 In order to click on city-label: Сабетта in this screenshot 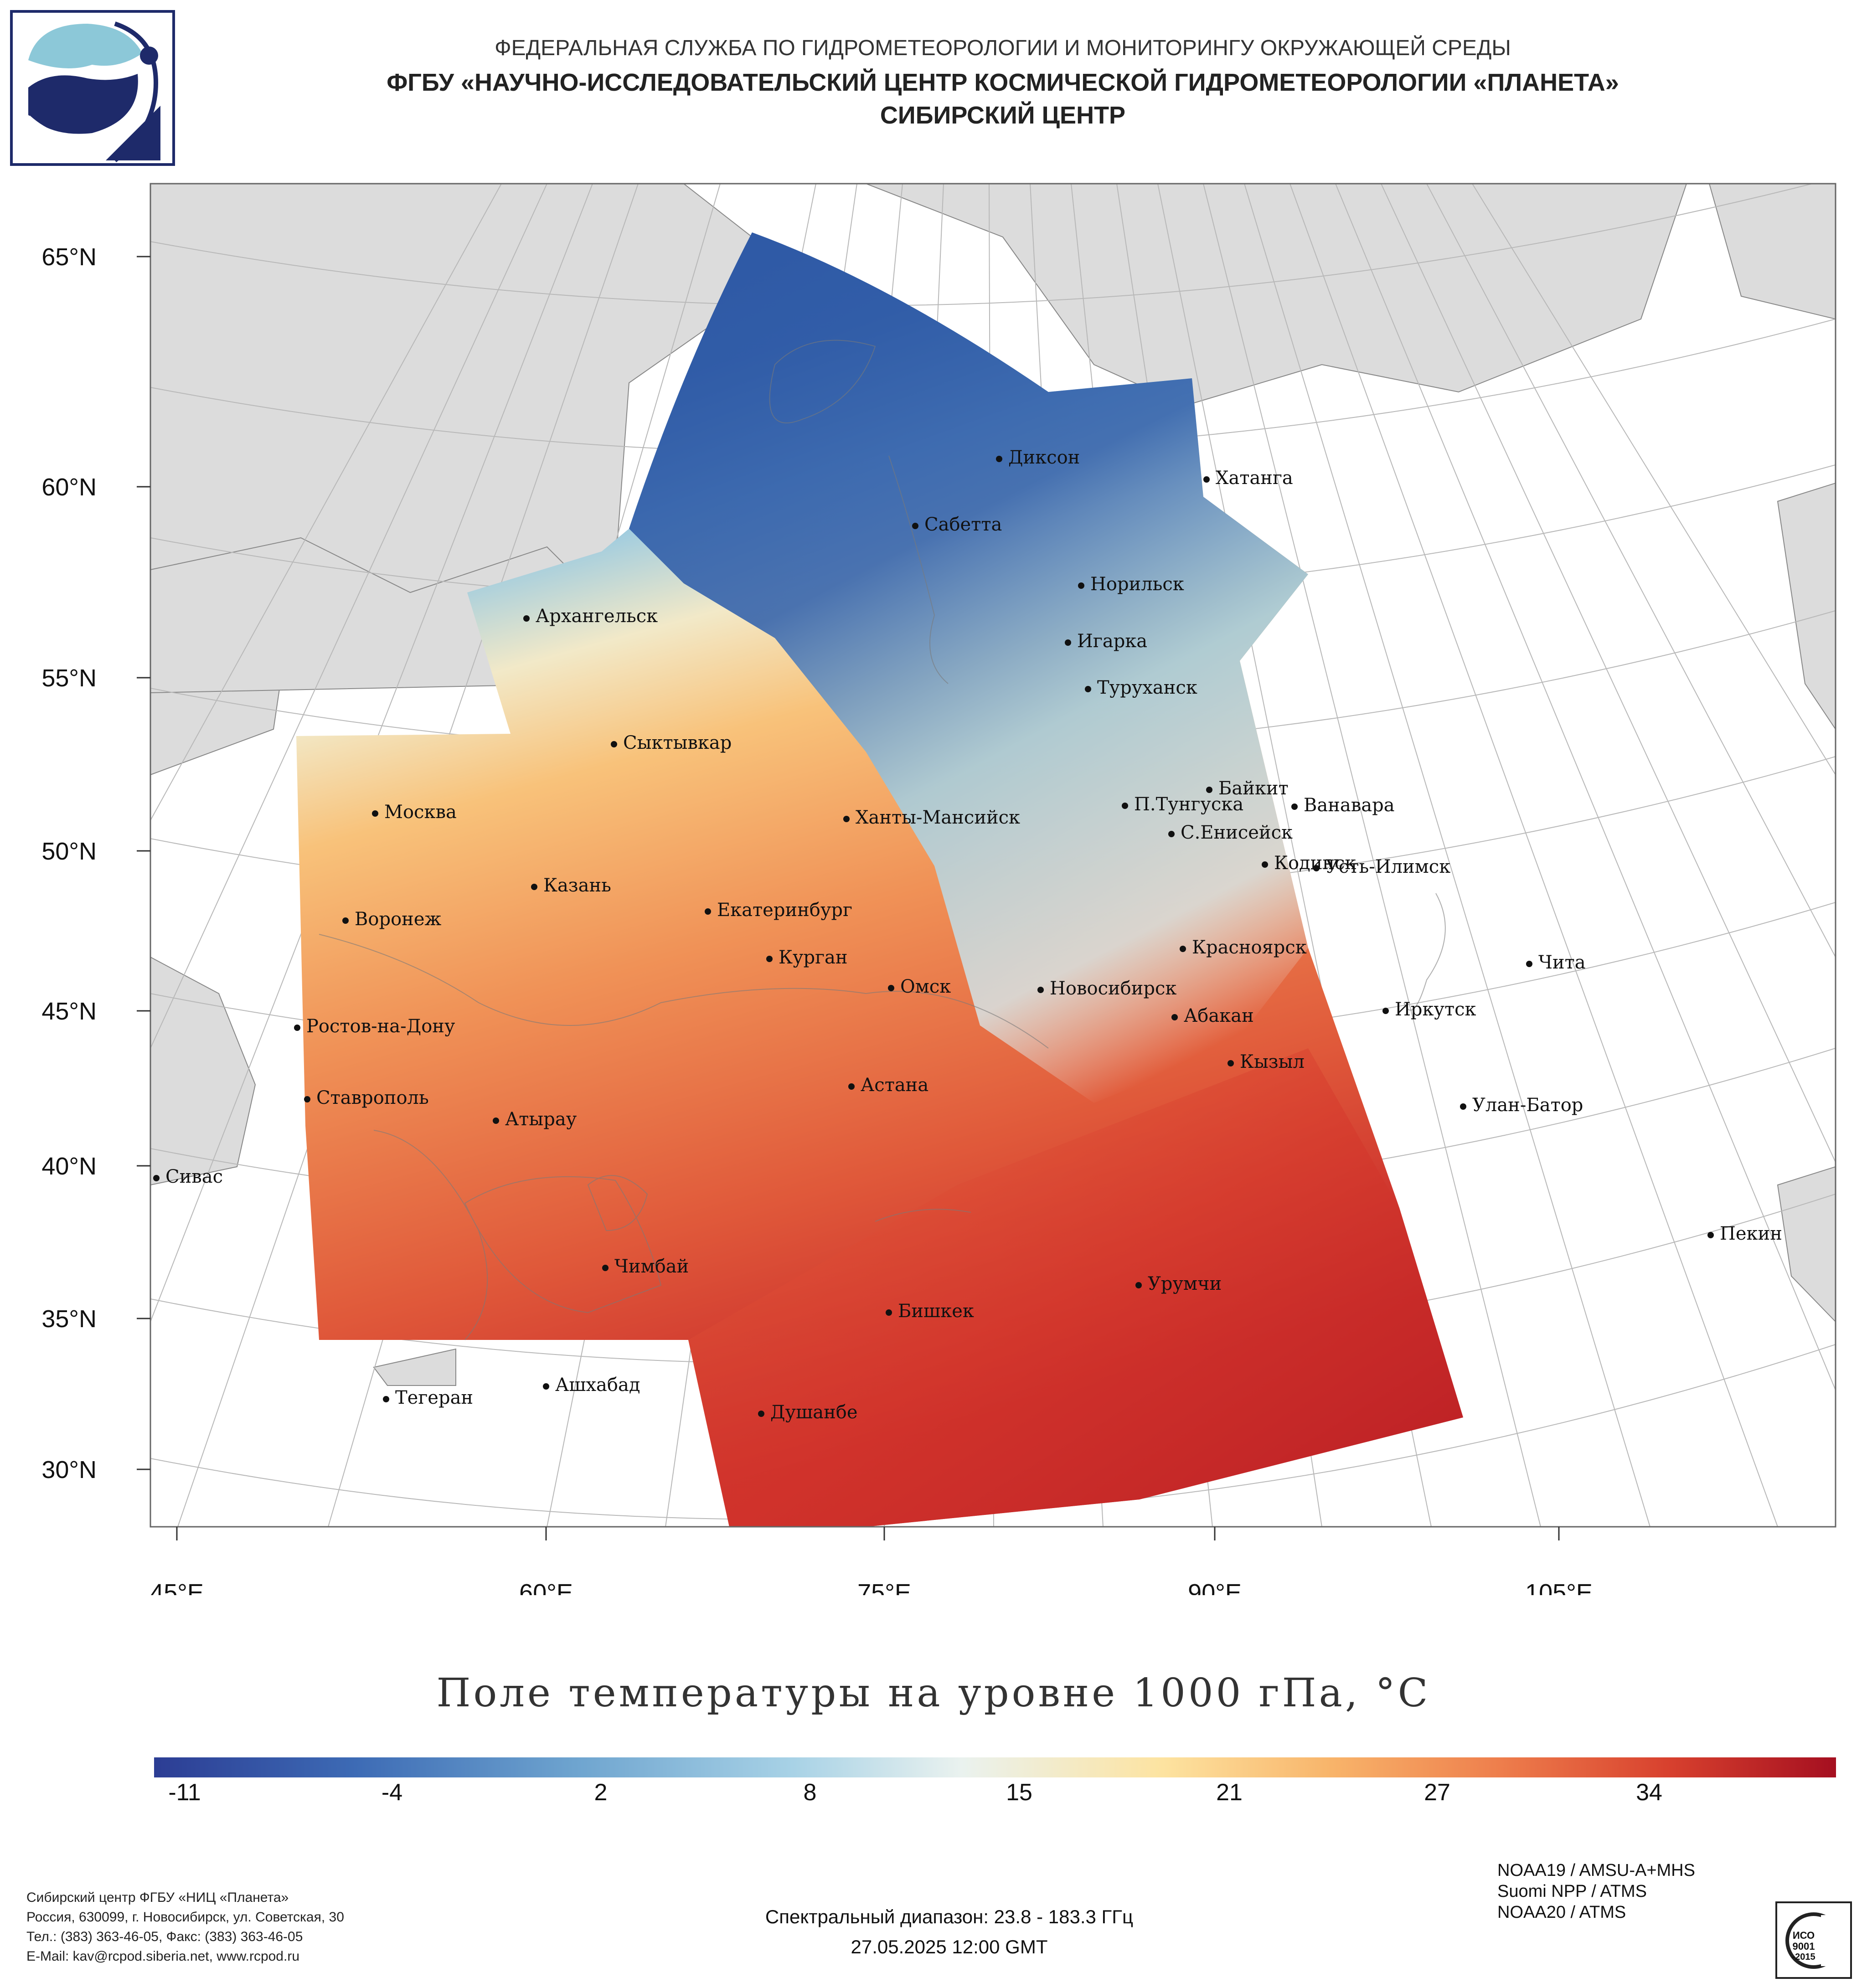, I will do `click(963, 524)`.